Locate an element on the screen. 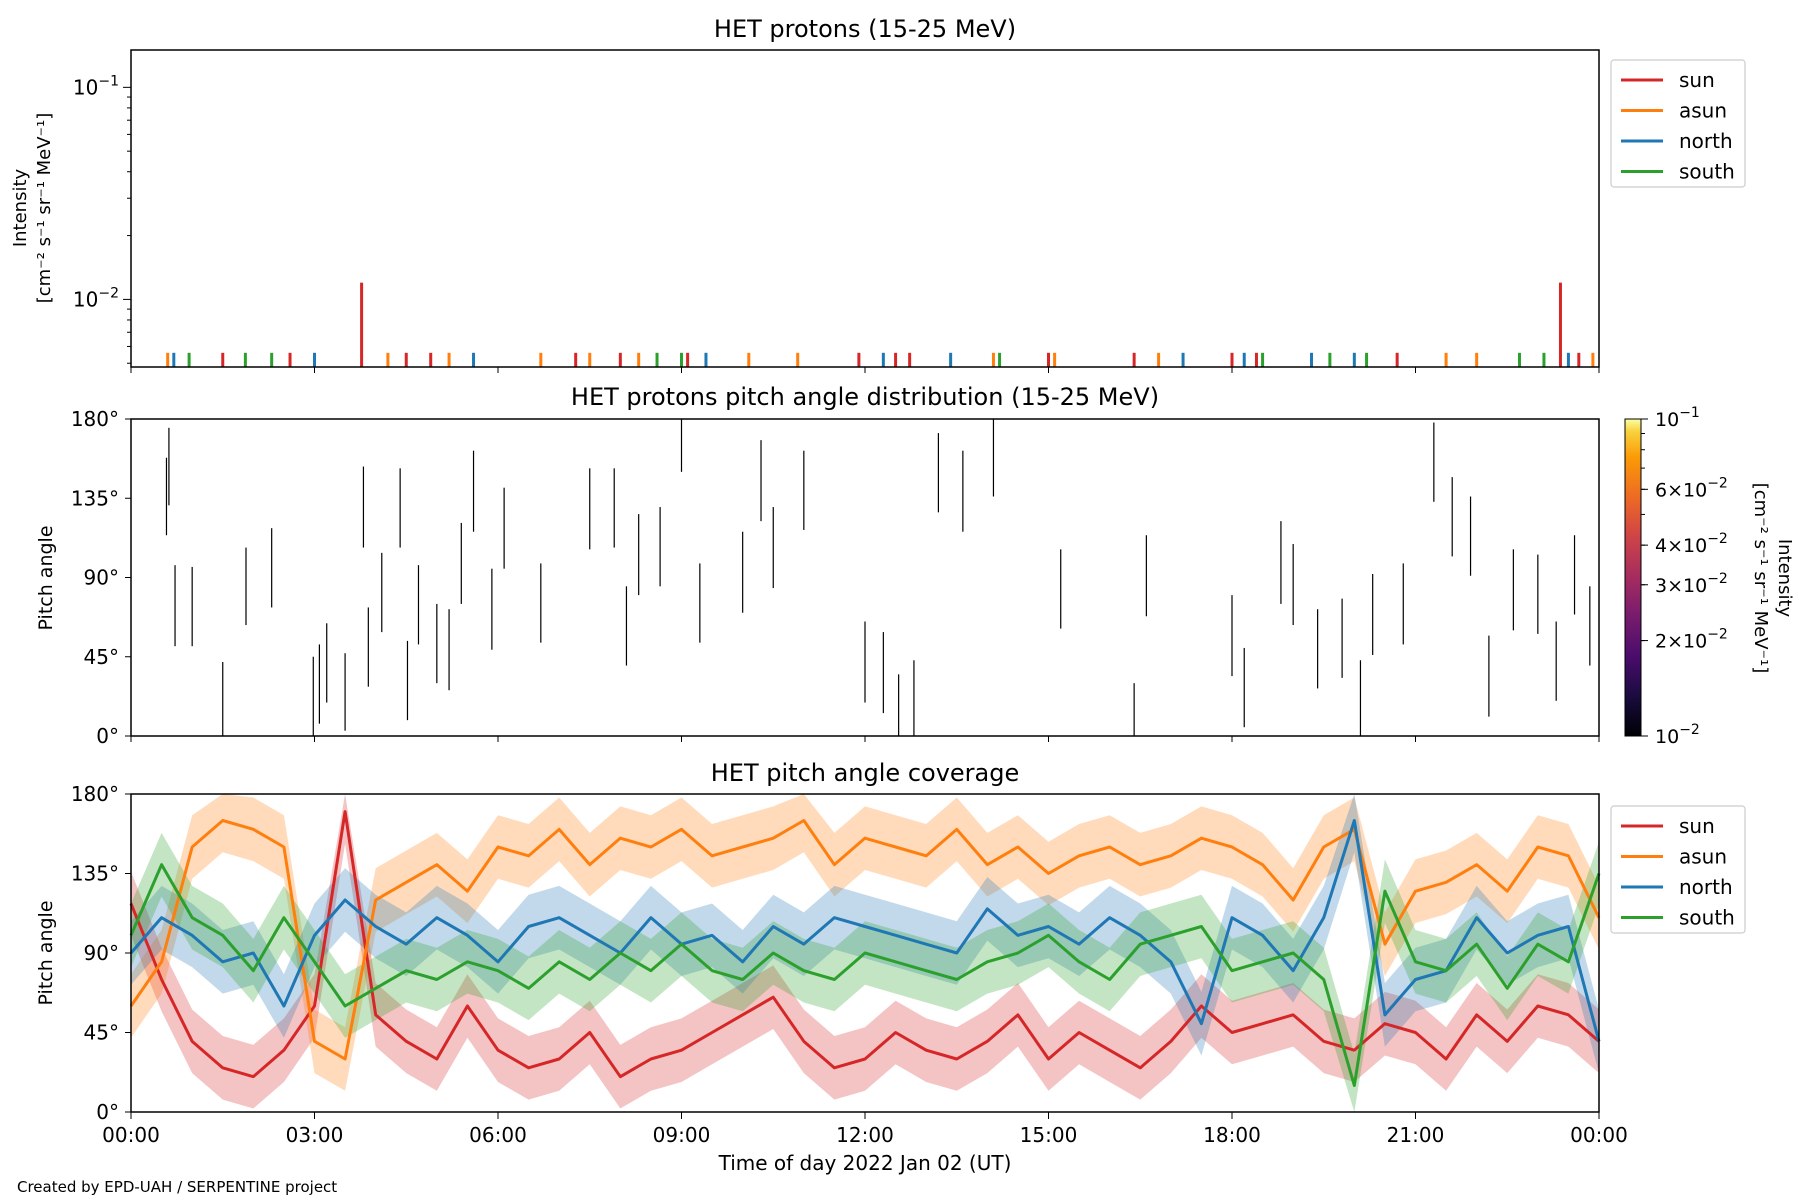  x-tick-label-4: 12:00 is located at coordinates (865, 1135).